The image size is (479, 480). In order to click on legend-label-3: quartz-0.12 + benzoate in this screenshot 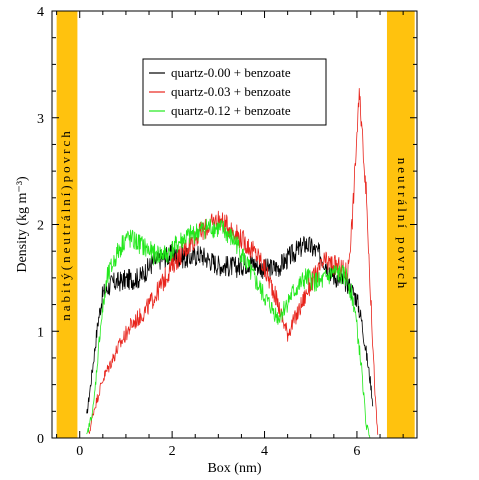, I will do `click(231, 110)`.